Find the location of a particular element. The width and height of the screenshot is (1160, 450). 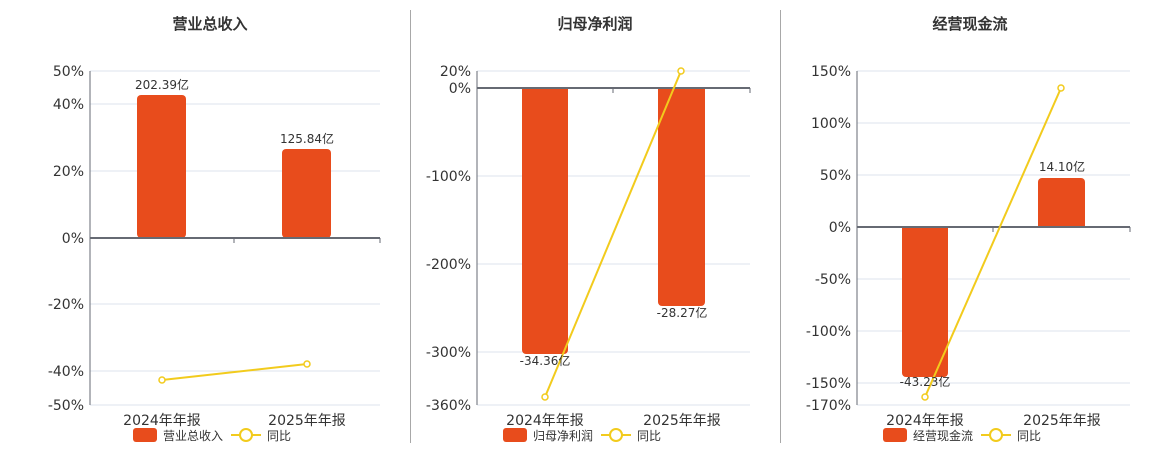

y-tick: -150% is located at coordinates (828, 384).